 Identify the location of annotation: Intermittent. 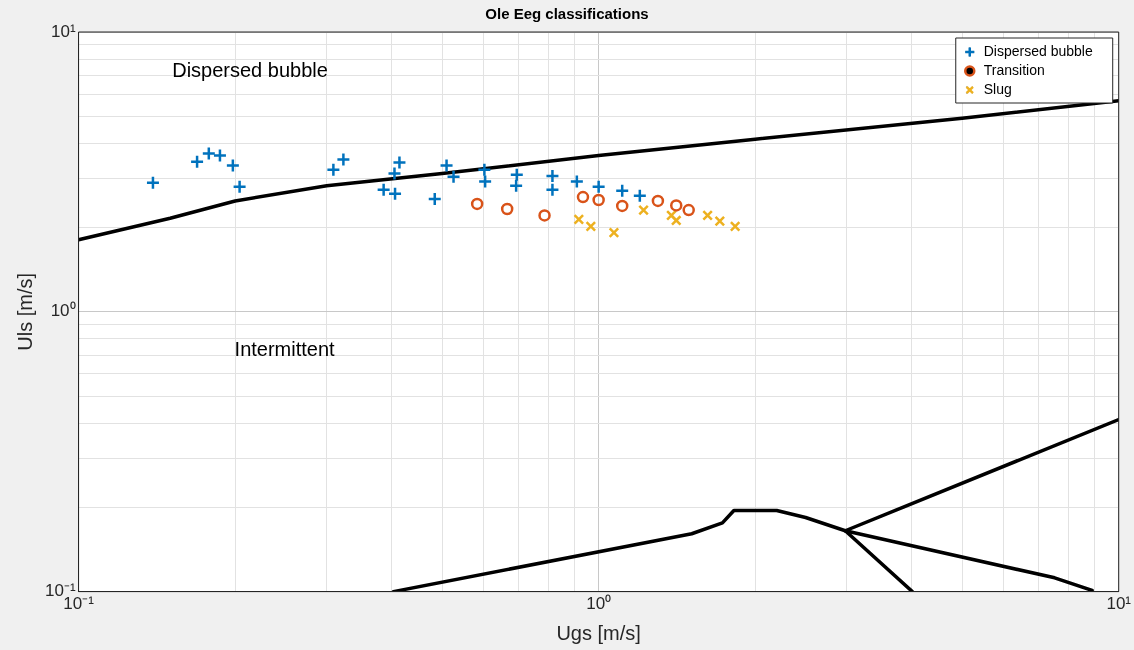
(285, 349).